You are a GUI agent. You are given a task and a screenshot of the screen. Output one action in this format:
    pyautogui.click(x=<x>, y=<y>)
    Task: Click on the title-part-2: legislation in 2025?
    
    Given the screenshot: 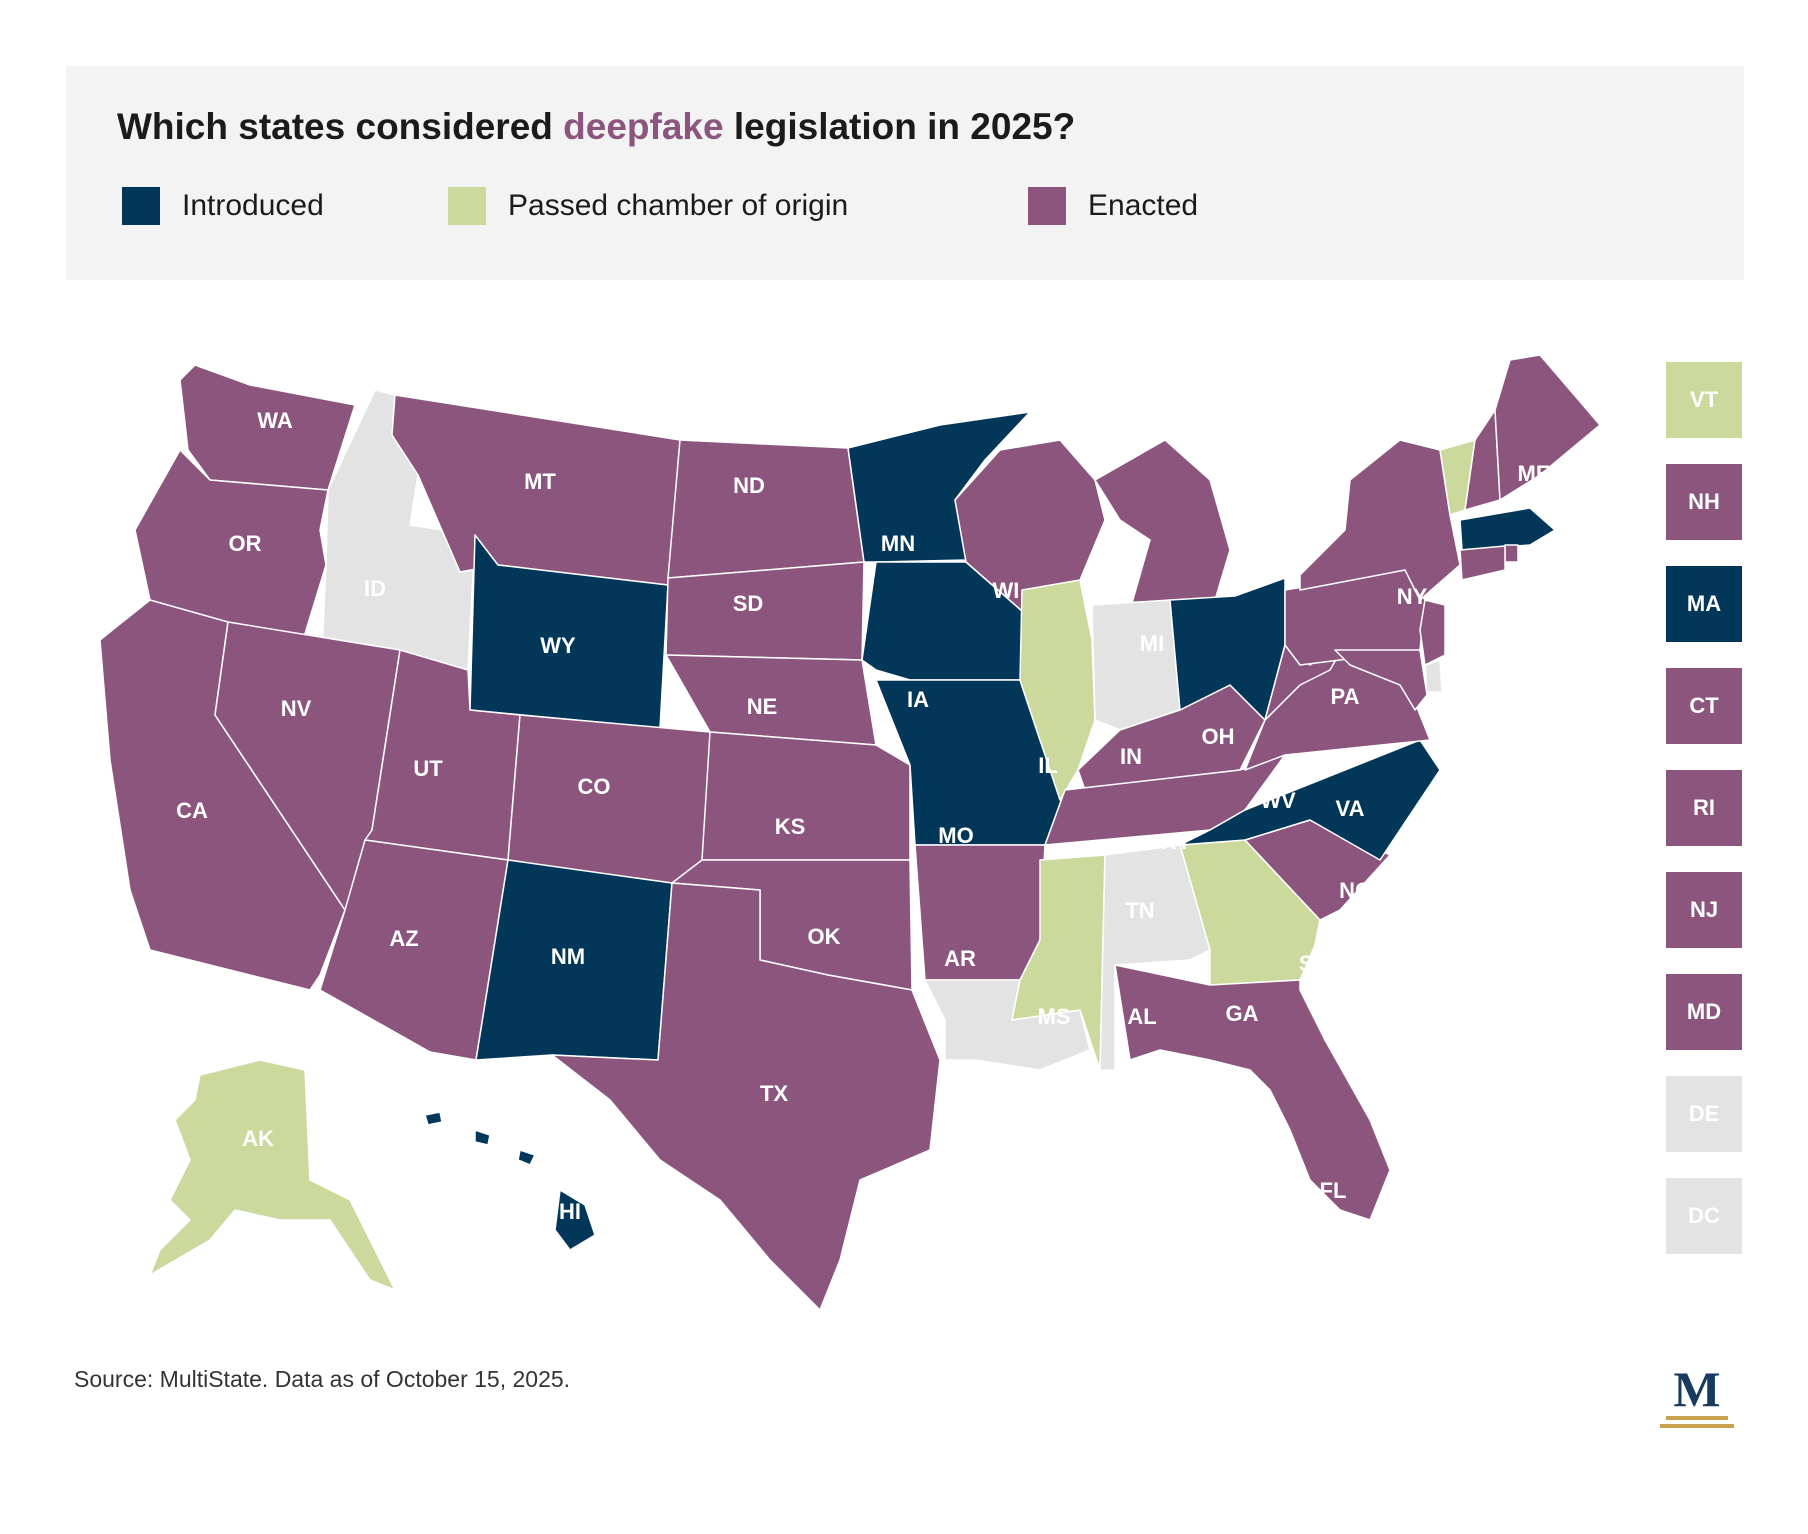 What is the action you would take?
    pyautogui.click(x=899, y=126)
    